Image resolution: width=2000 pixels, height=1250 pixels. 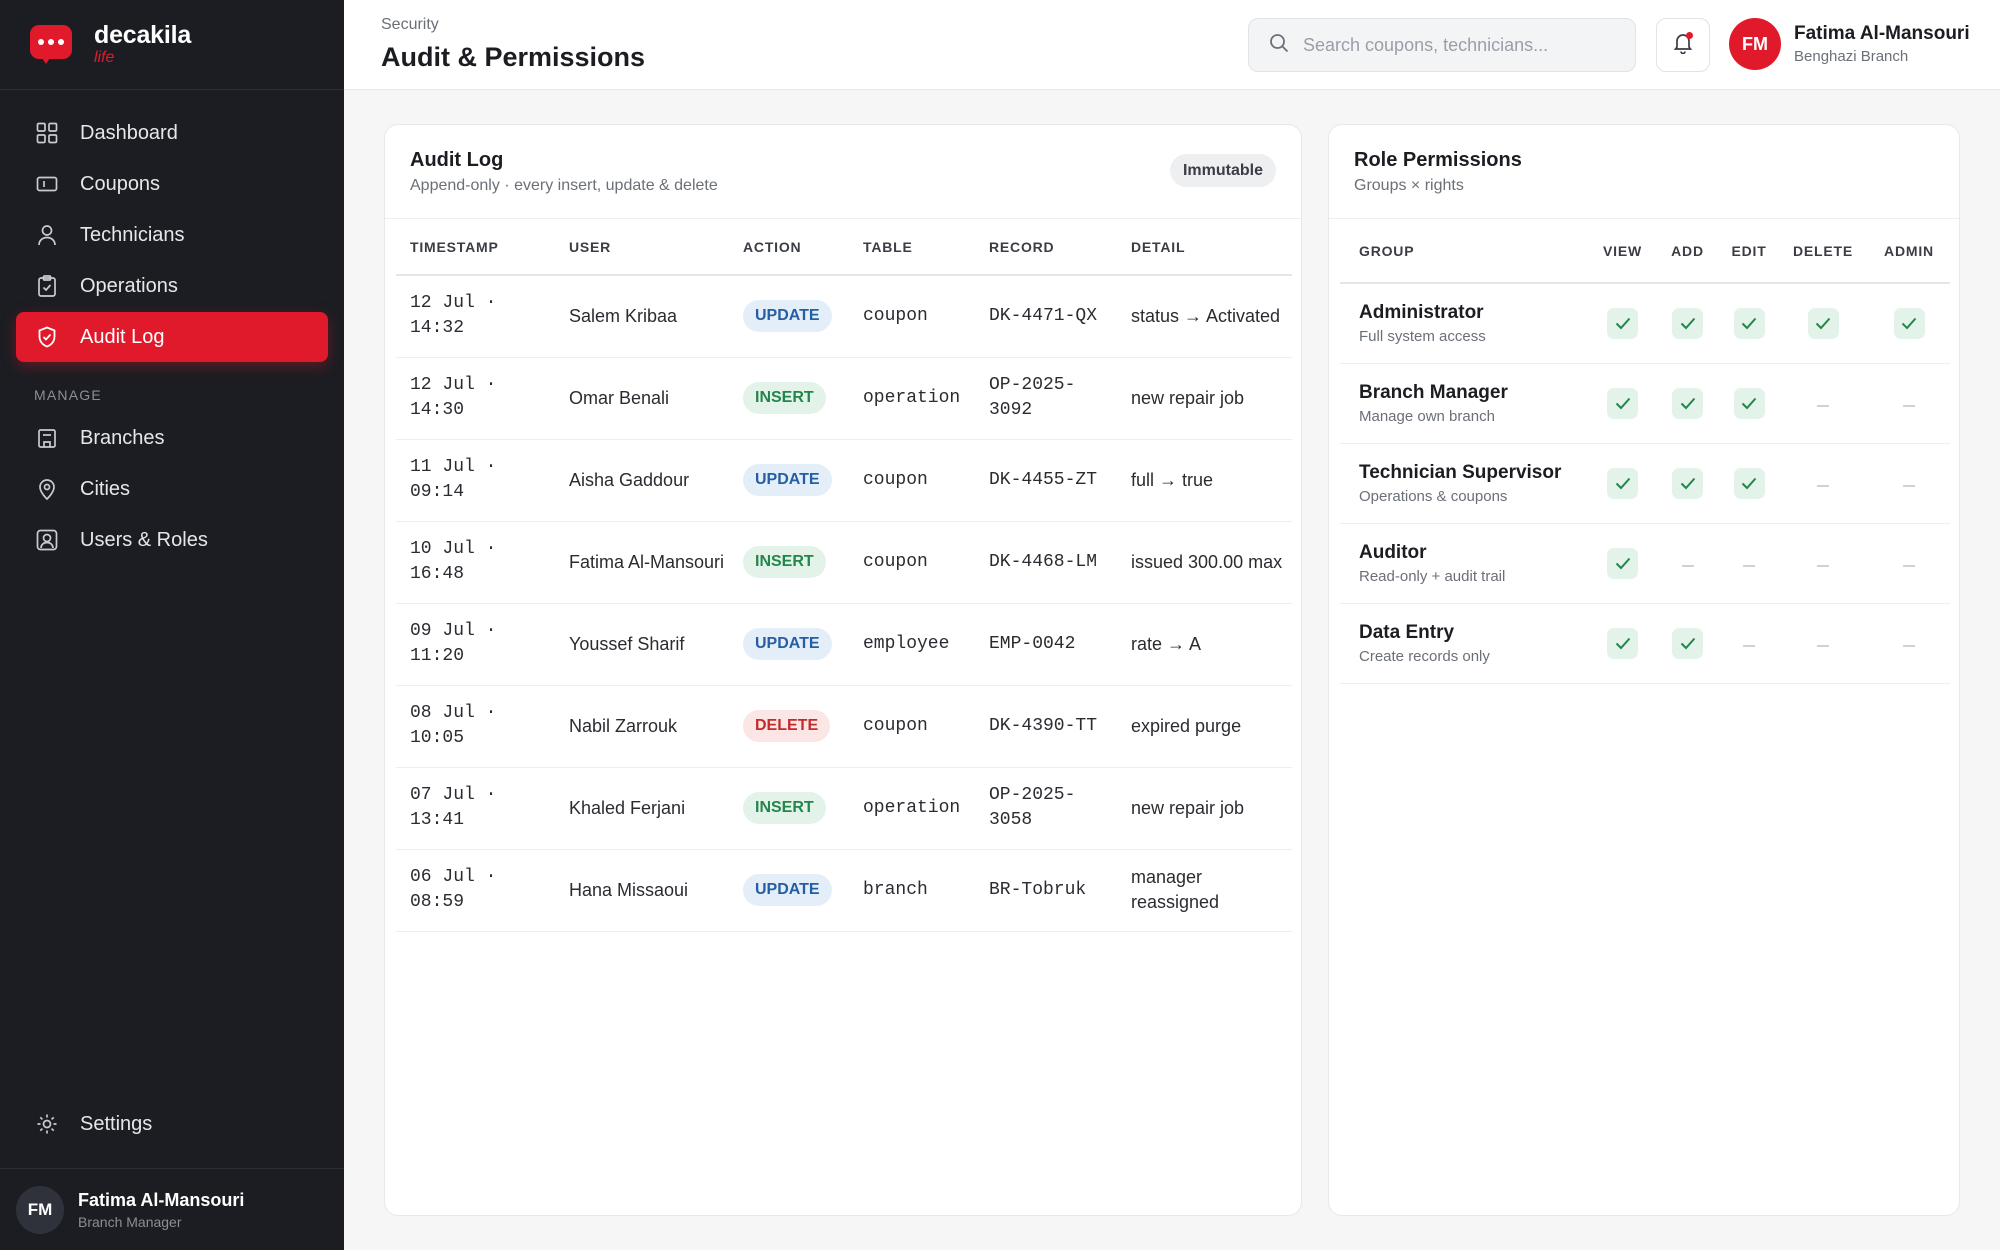 I want to click on sidebar-item-label: Branches, so click(x=122, y=437).